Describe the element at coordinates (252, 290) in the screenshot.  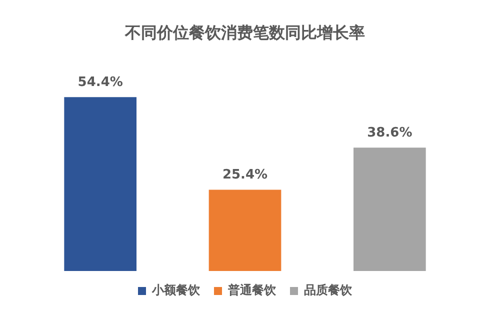
I see `legend-label: 普通餐饮` at that location.